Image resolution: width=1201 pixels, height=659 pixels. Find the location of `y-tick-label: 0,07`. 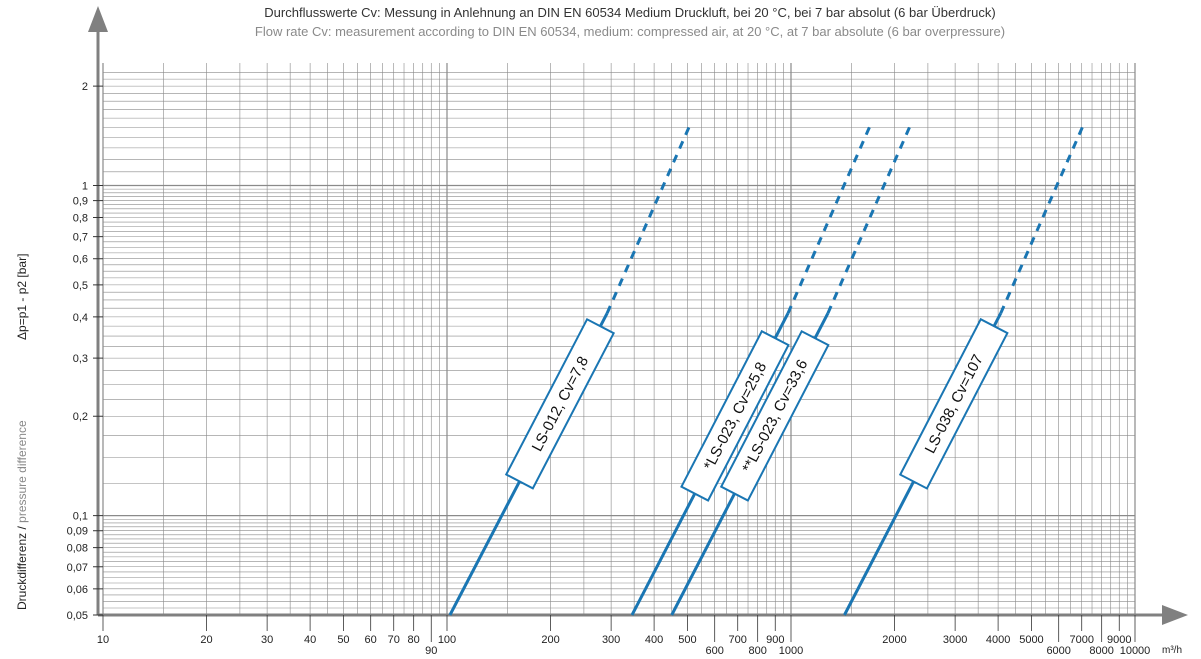

y-tick-label: 0,07 is located at coordinates (77, 568).